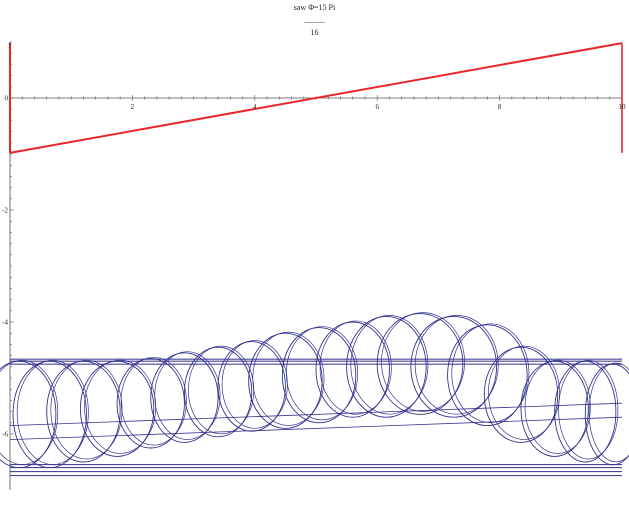 The image size is (629, 510). Describe the element at coordinates (377, 107) in the screenshot. I see `x-tick-label: 6` at that location.